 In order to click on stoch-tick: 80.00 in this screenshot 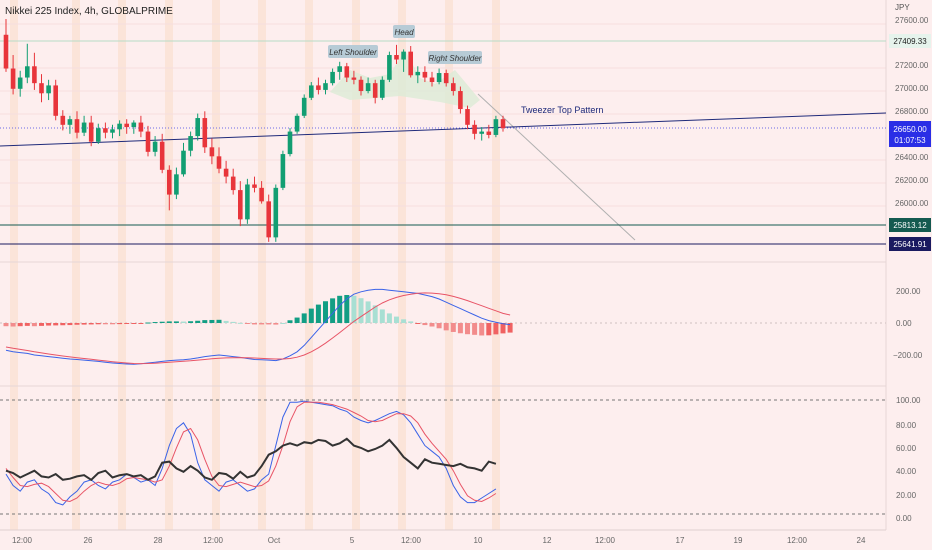, I will do `click(906, 425)`.